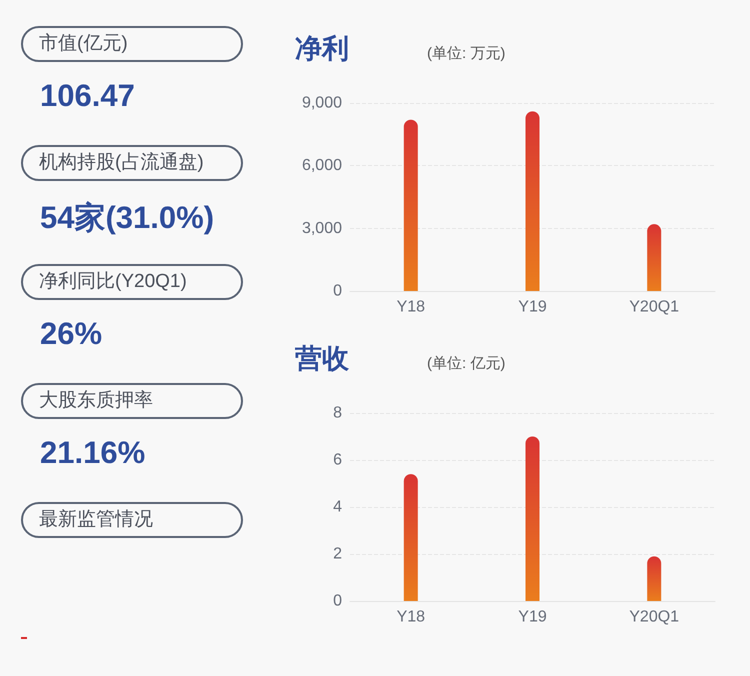 The height and width of the screenshot is (676, 750). Describe the element at coordinates (322, 359) in the screenshot. I see `chart-title: 营收` at that location.